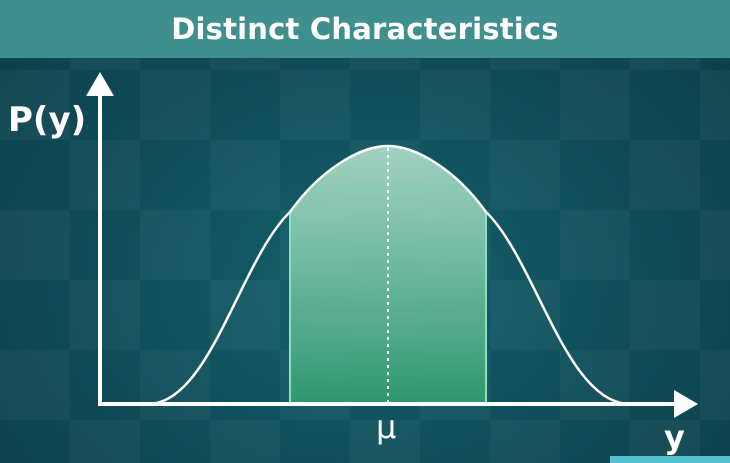  I want to click on mean-label: μ, so click(386, 427).